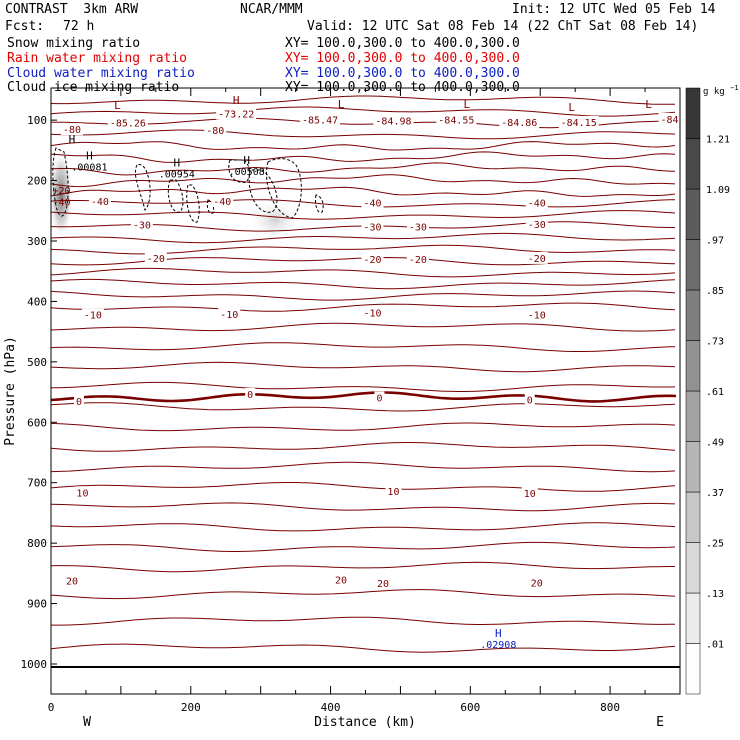  Describe the element at coordinates (402, 73) in the screenshot. I see `field-xy-cloud-water: XY= 100.0,300.0 to 400.0,300.0` at that location.